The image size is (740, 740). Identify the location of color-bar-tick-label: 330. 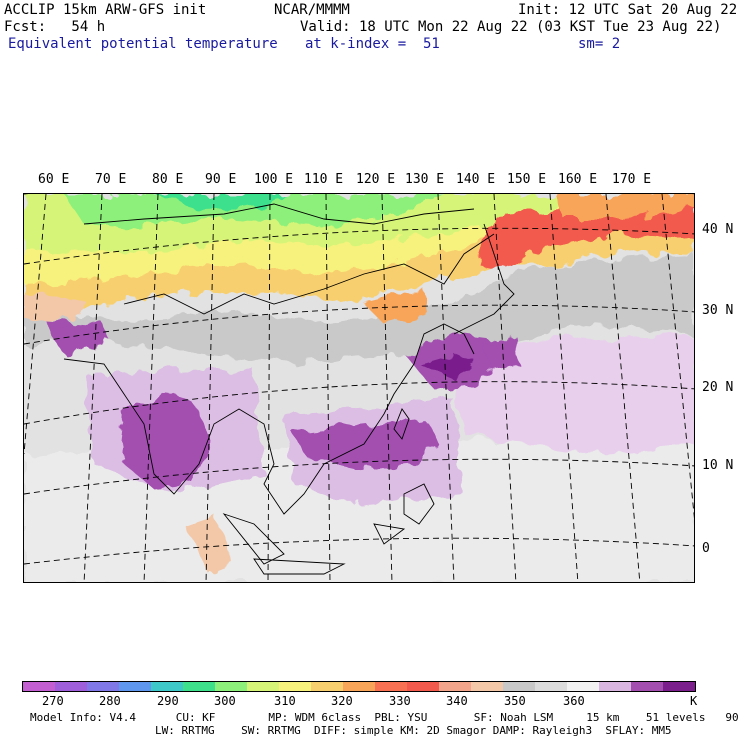
(400, 701).